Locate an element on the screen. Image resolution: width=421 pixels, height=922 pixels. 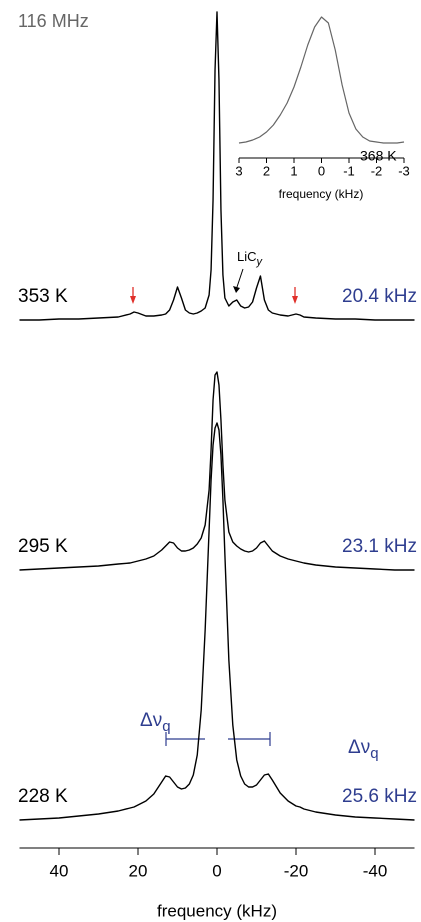
x-tick-label: -2 is located at coordinates (377, 170).